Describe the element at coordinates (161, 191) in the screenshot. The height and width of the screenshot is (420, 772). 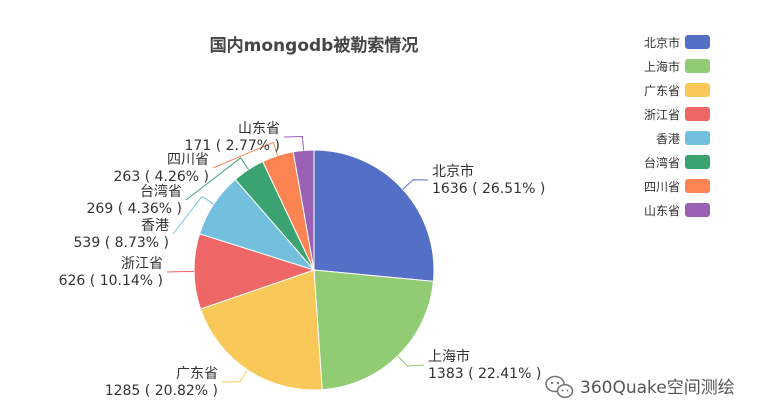
I see `slice-label-name: 台湾省` at that location.